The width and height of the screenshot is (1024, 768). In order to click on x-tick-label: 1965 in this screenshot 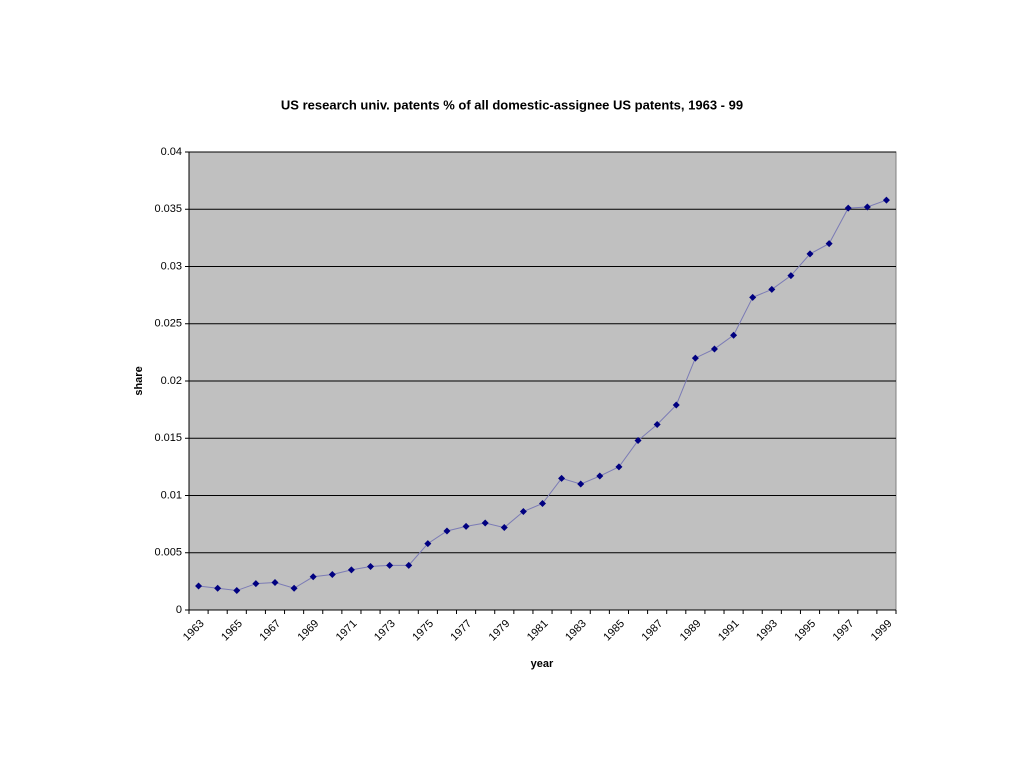, I will do `click(232, 631)`.